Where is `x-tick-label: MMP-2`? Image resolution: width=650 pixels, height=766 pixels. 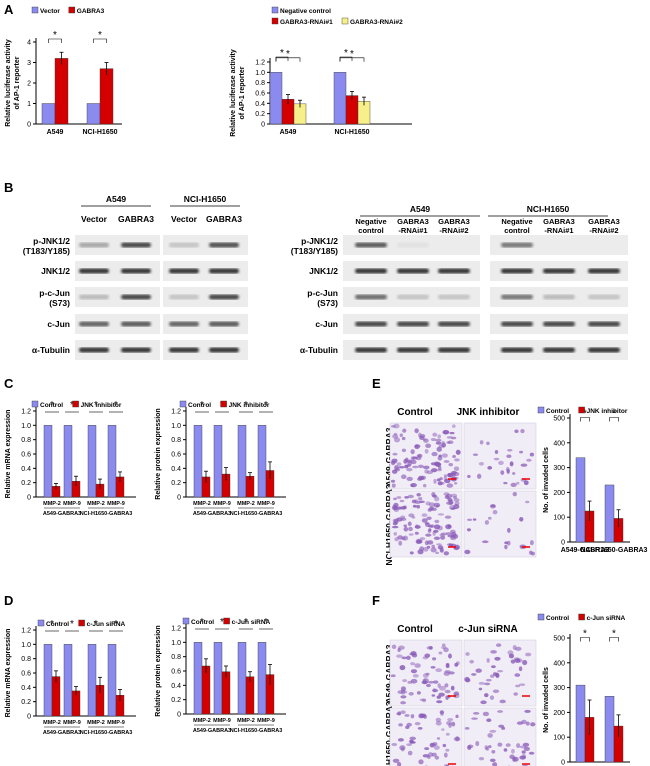
x-tick-label: MMP-2 is located at coordinates (246, 504).